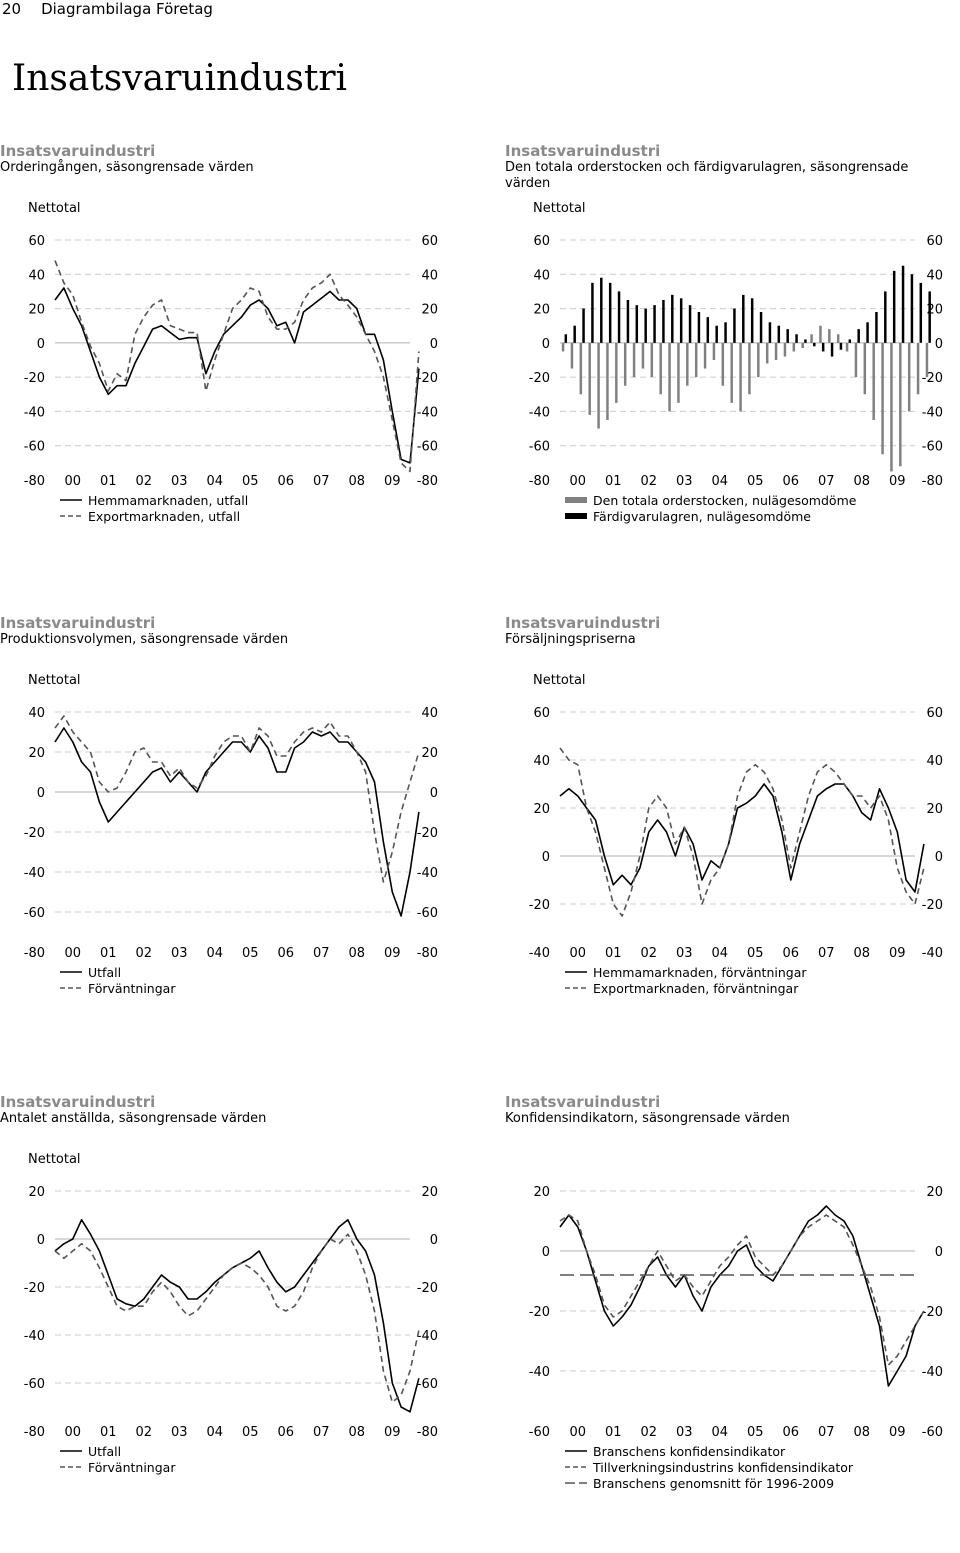  I want to click on x-tick-label: 02, so click(648, 953).